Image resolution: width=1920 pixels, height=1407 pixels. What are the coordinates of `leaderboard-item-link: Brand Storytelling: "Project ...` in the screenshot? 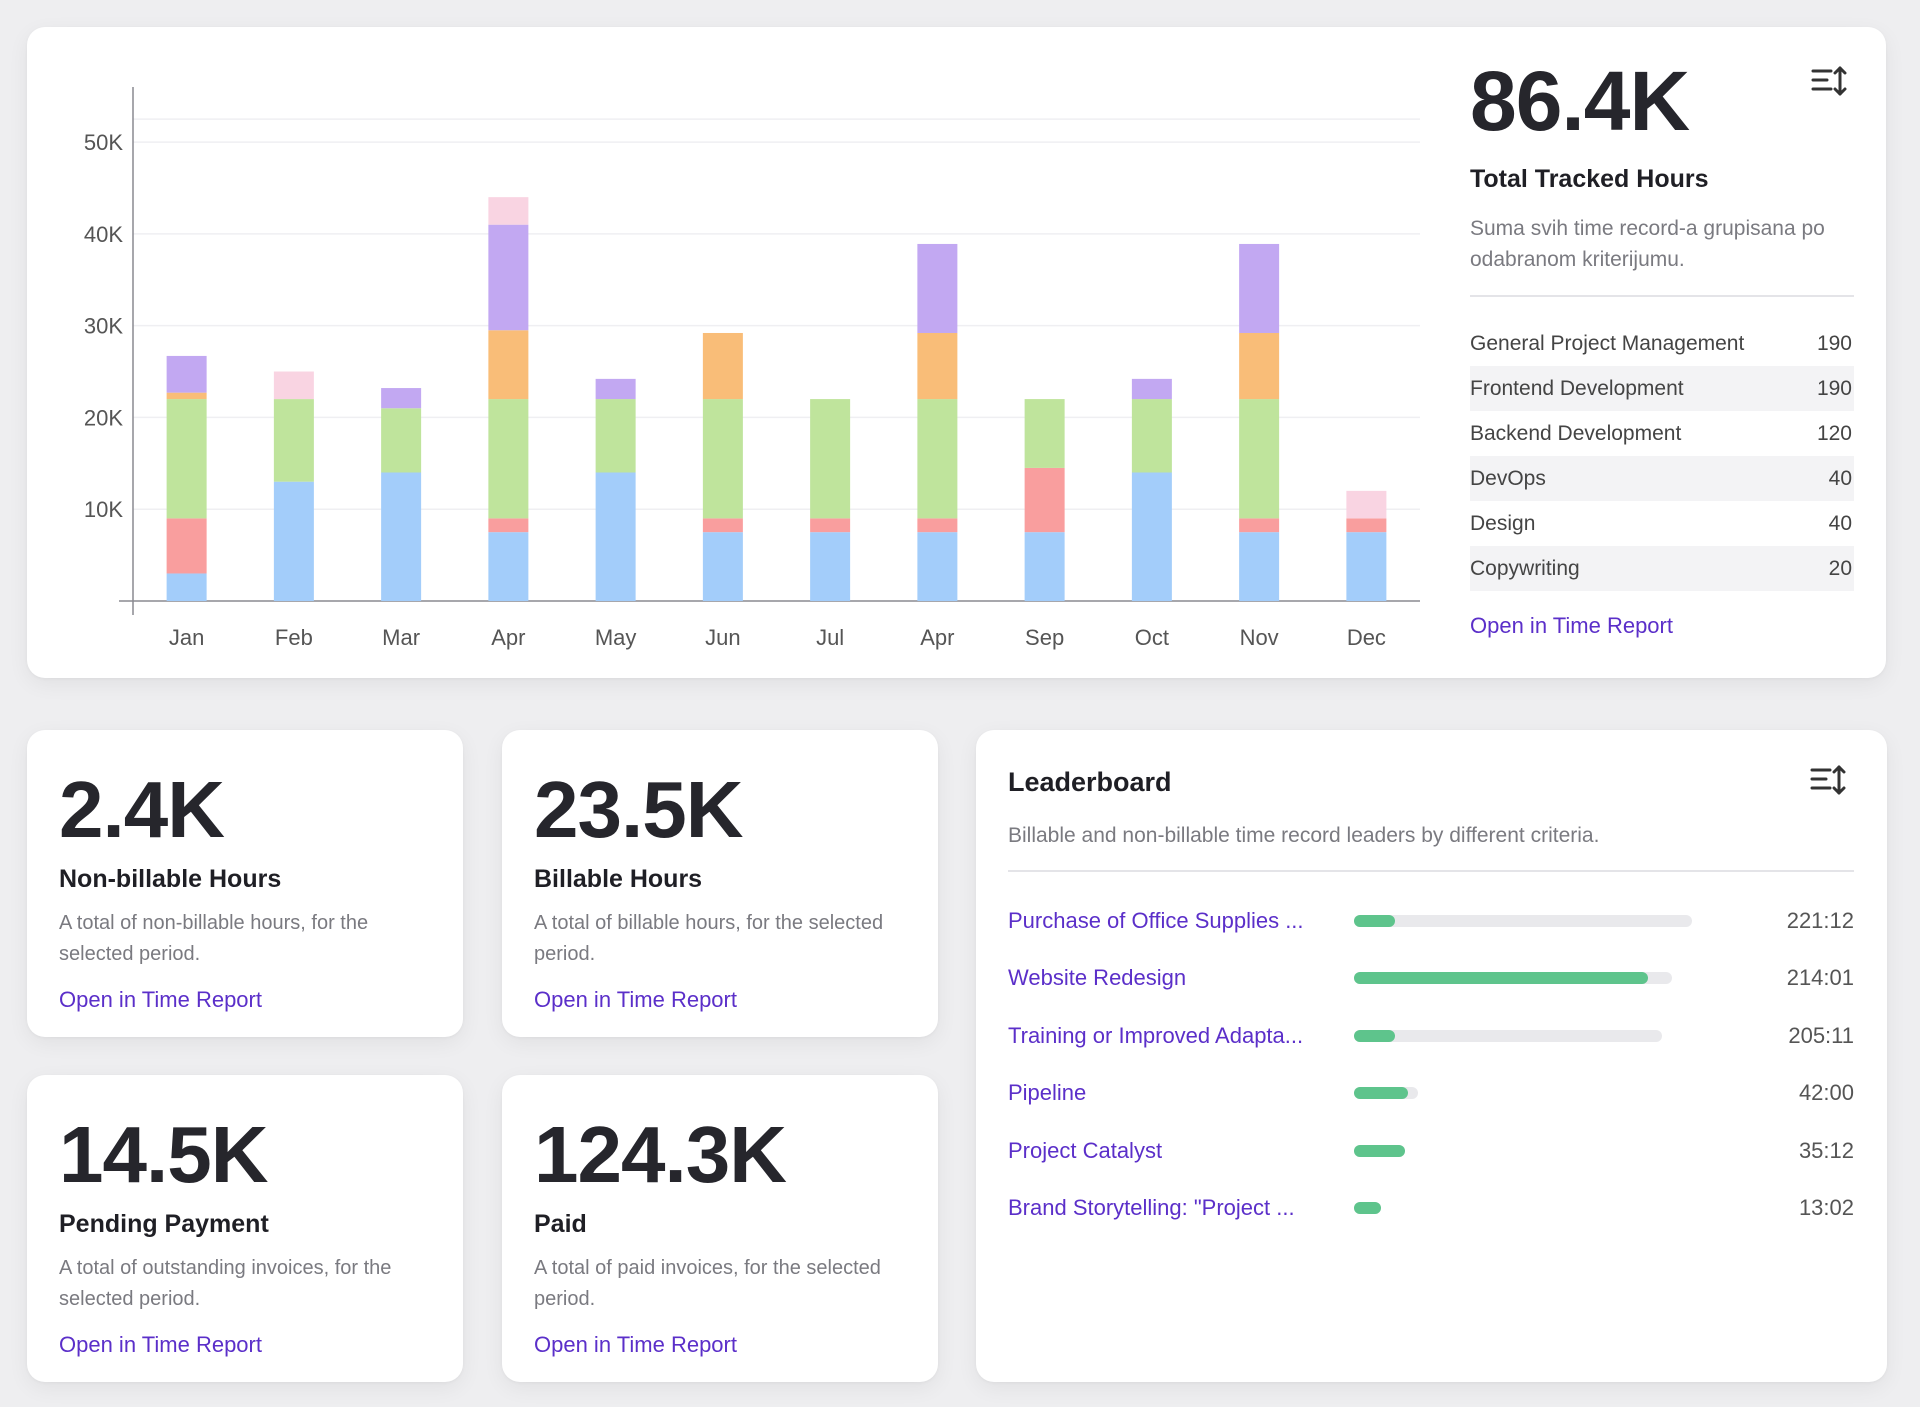 It's located at (1151, 1207).